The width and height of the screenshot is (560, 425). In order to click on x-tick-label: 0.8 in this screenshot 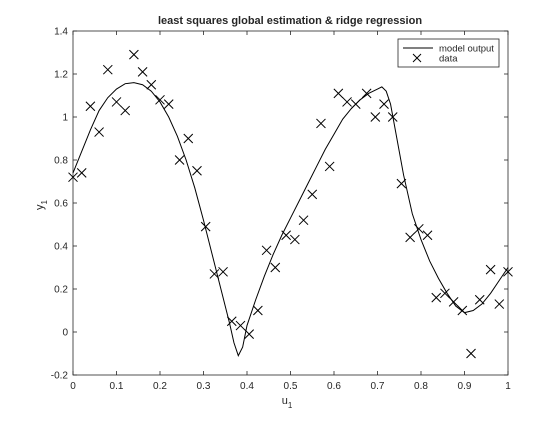, I will do `click(421, 386)`.